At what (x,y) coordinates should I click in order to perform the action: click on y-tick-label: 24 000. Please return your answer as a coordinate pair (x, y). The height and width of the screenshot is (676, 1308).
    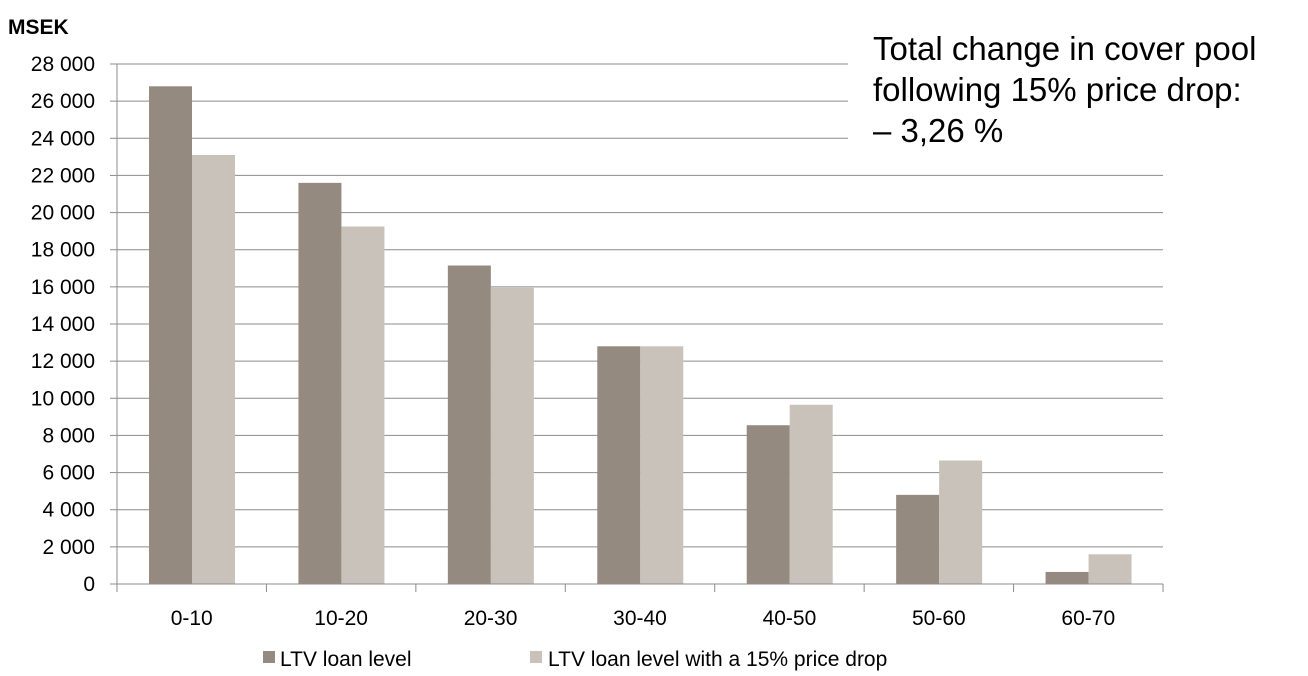
    Looking at the image, I should click on (63, 138).